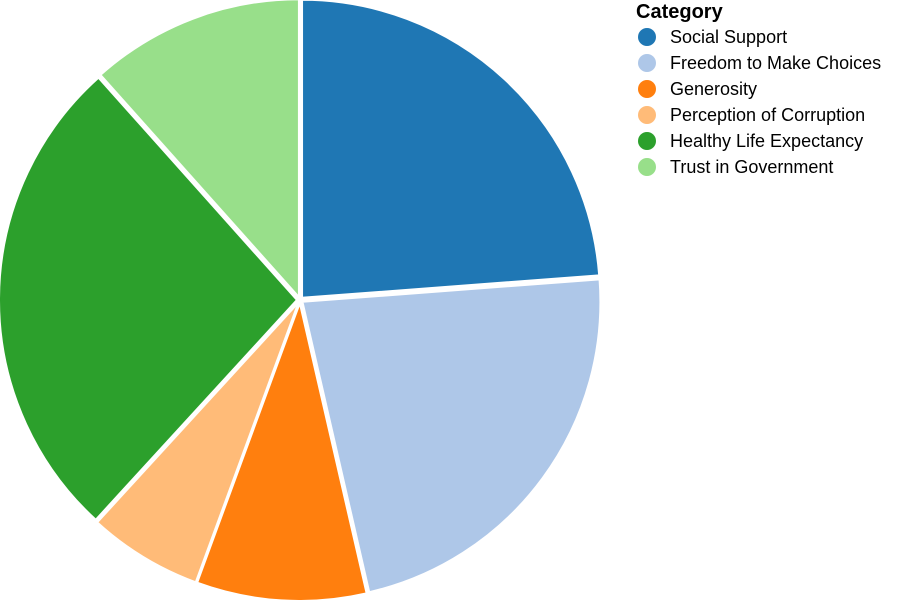  I want to click on legend-item-life-expectancy: Healthy Life Expectancy, so click(758, 141).